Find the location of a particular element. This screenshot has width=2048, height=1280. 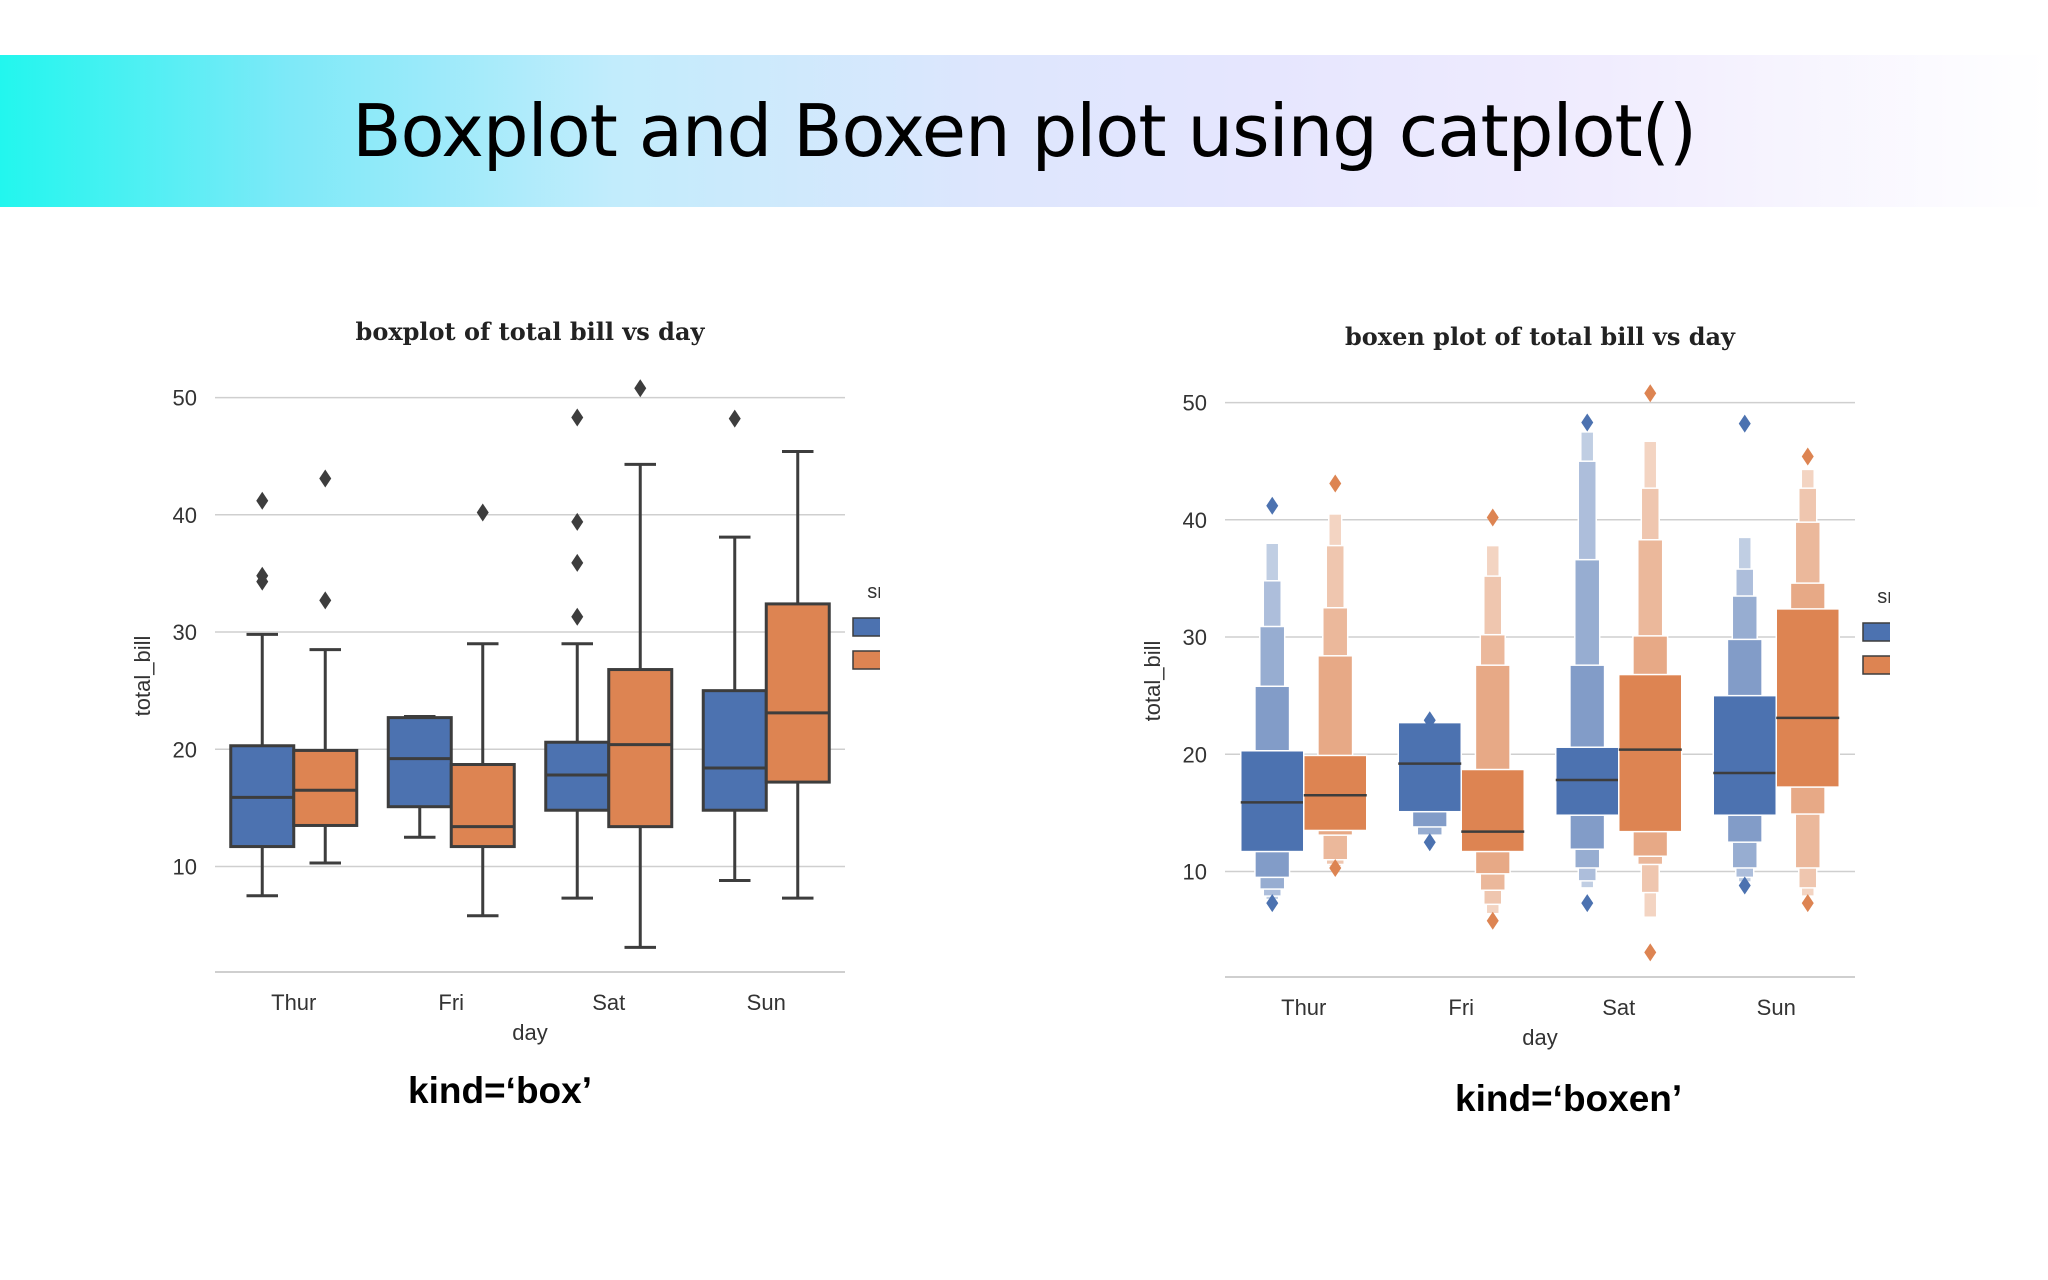

chart-title: boxplot of total bill vs day is located at coordinates (531, 331).